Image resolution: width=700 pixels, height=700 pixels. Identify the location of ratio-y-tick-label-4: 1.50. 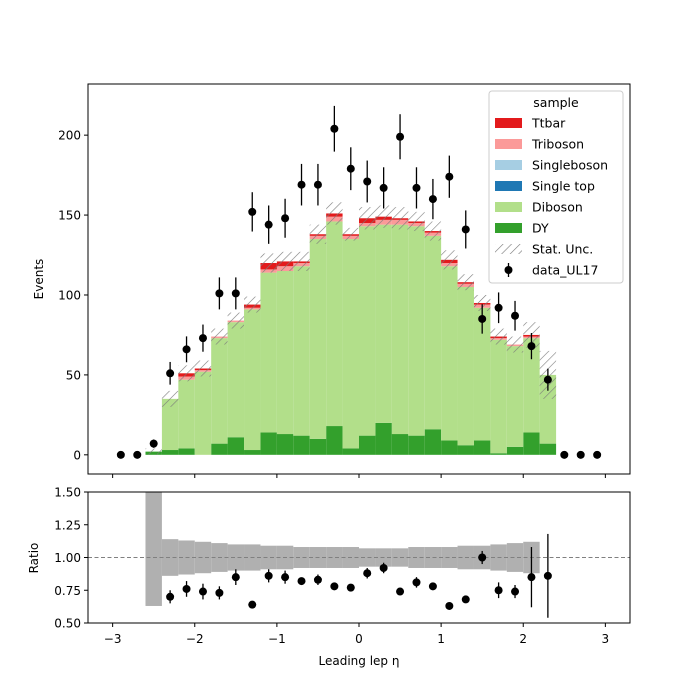
(67, 493).